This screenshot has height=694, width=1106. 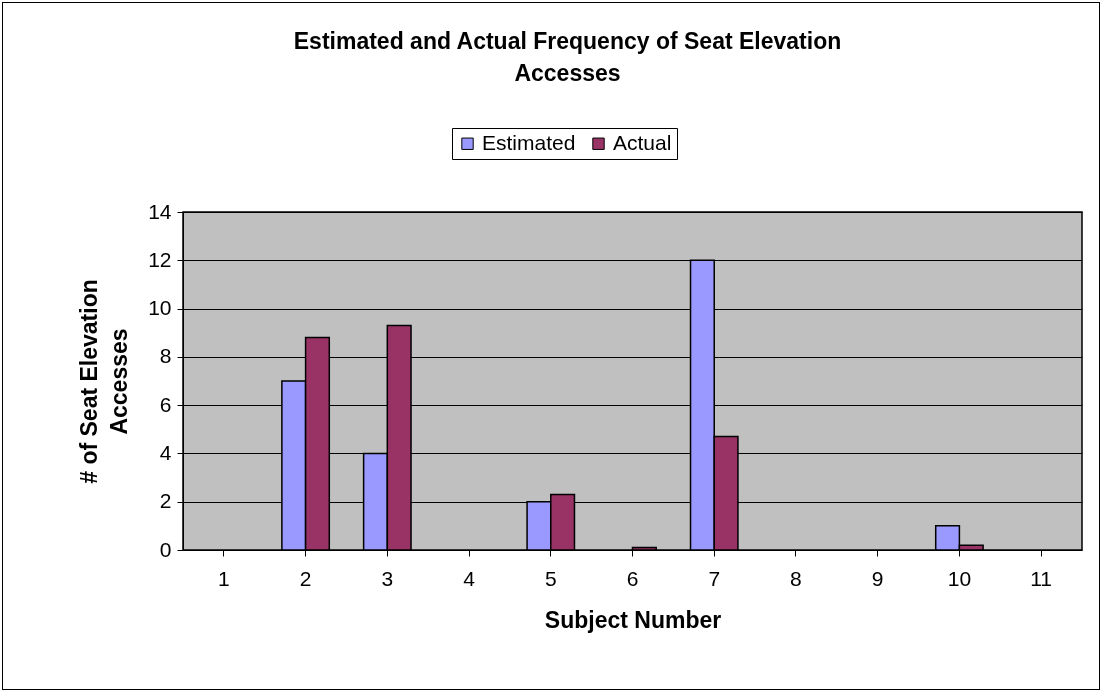 I want to click on x-tick-label: 7, so click(x=714, y=578).